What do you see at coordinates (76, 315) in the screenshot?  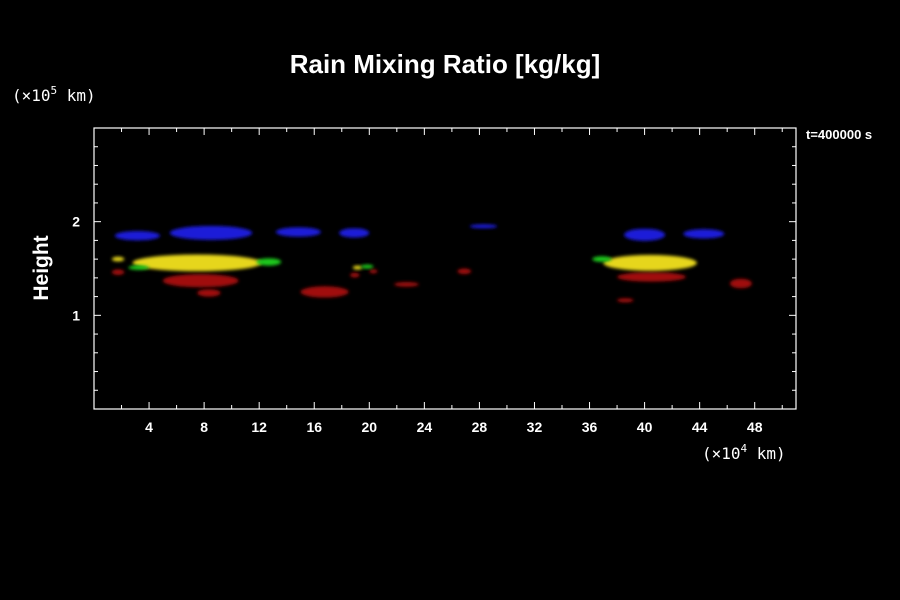 I see `y-tick-label: 1` at bounding box center [76, 315].